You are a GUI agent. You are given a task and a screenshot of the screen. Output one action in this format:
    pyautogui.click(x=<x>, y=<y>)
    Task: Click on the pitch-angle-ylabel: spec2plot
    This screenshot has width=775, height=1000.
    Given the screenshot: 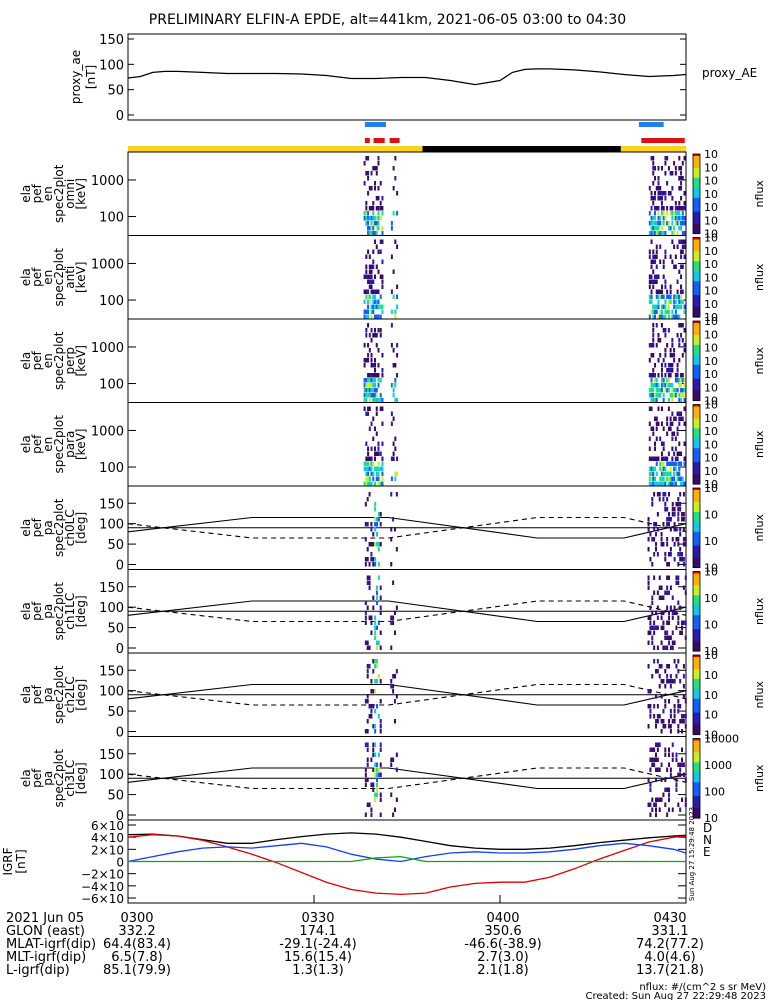 What is the action you would take?
    pyautogui.click(x=59, y=611)
    